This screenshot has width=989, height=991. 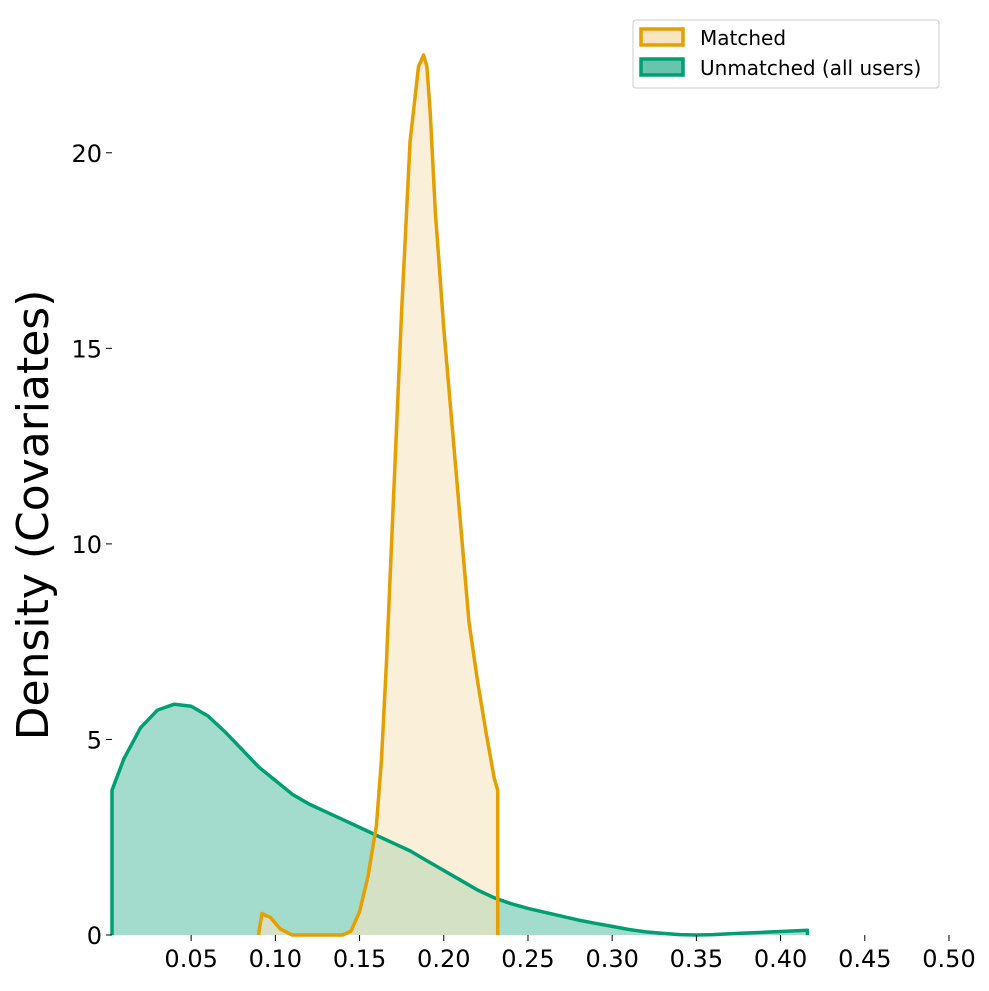 What do you see at coordinates (275, 959) in the screenshot?
I see `x-tick-label: 0.10` at bounding box center [275, 959].